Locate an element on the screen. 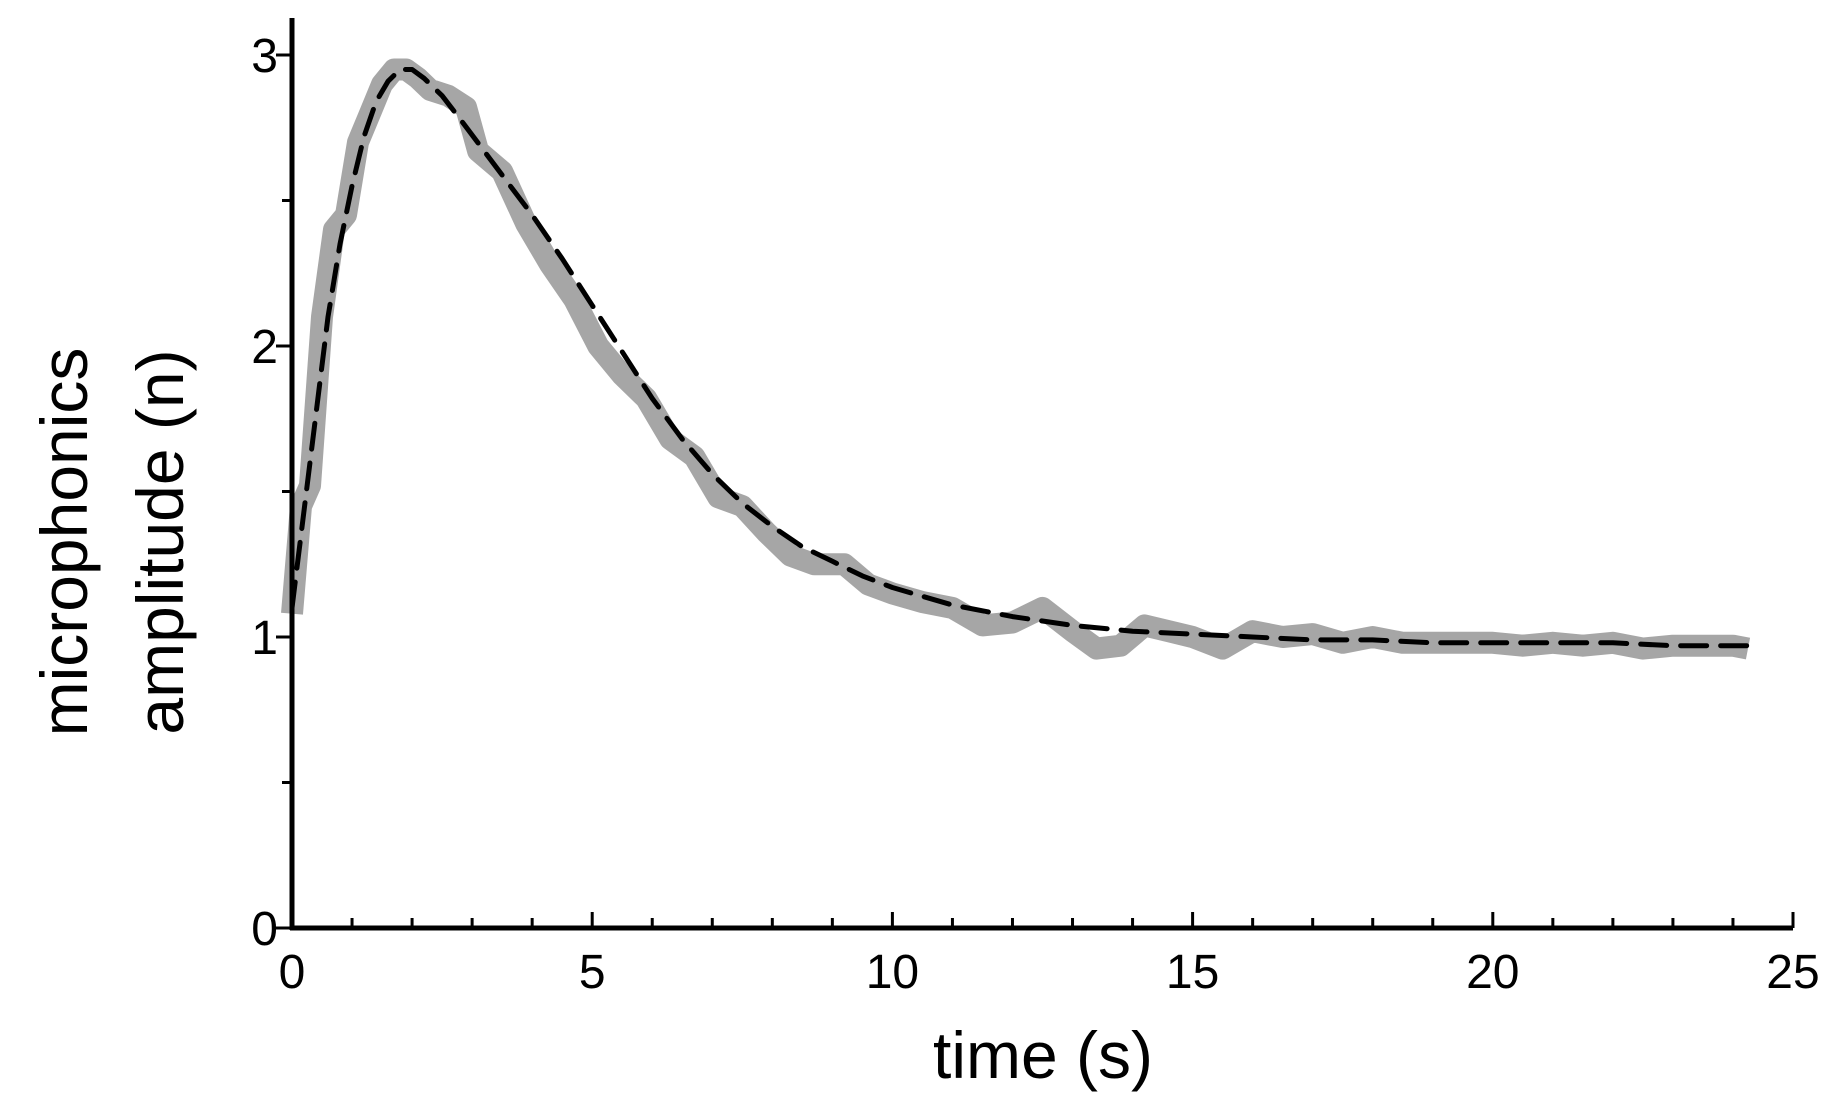 The image size is (1822, 1109). y-tick-label: 0 is located at coordinates (264, 929).